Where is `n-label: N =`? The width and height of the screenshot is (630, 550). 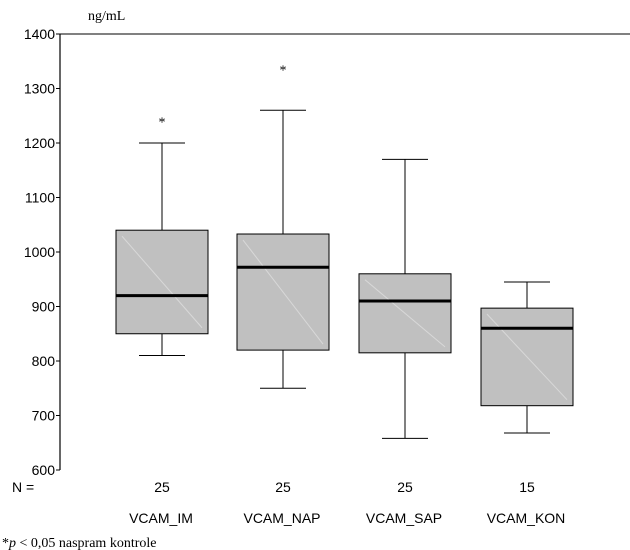
n-label: N = is located at coordinates (23, 487).